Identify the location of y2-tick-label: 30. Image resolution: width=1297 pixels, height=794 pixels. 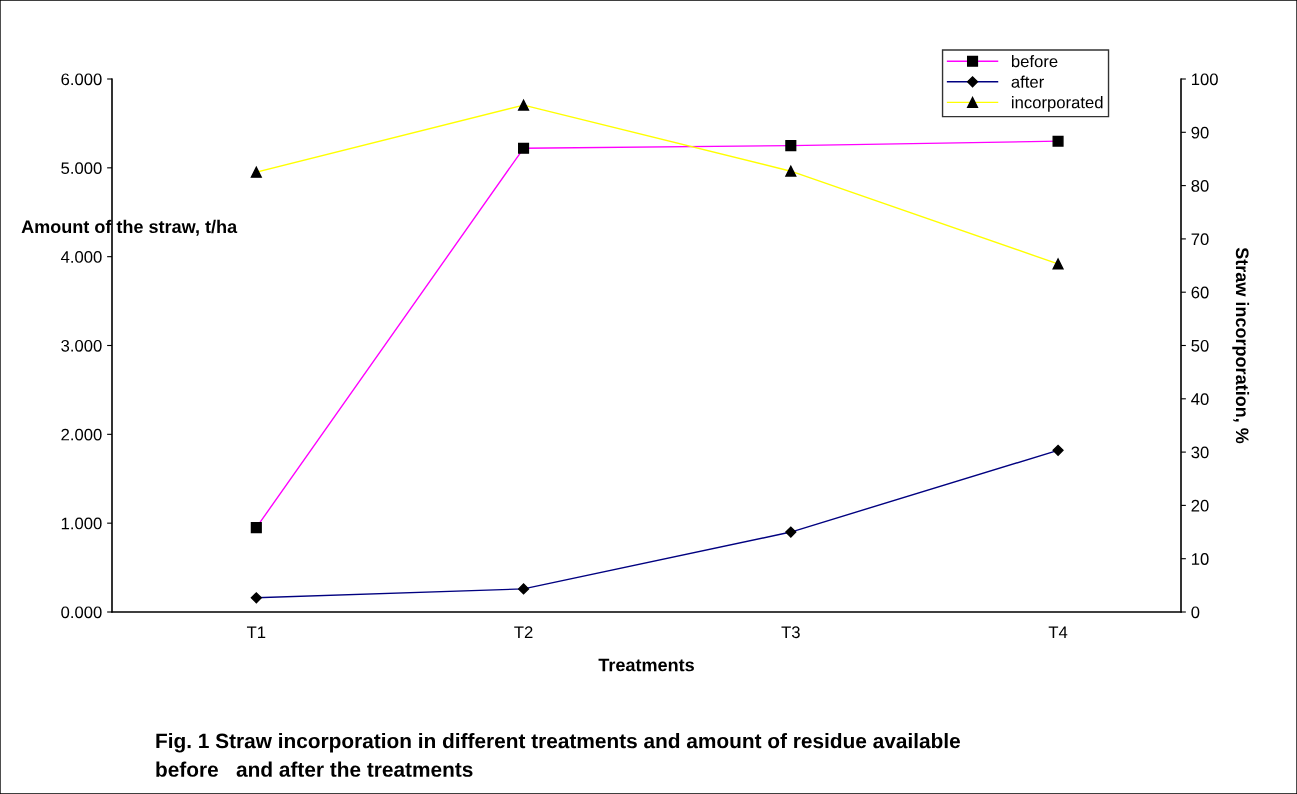
(1200, 452).